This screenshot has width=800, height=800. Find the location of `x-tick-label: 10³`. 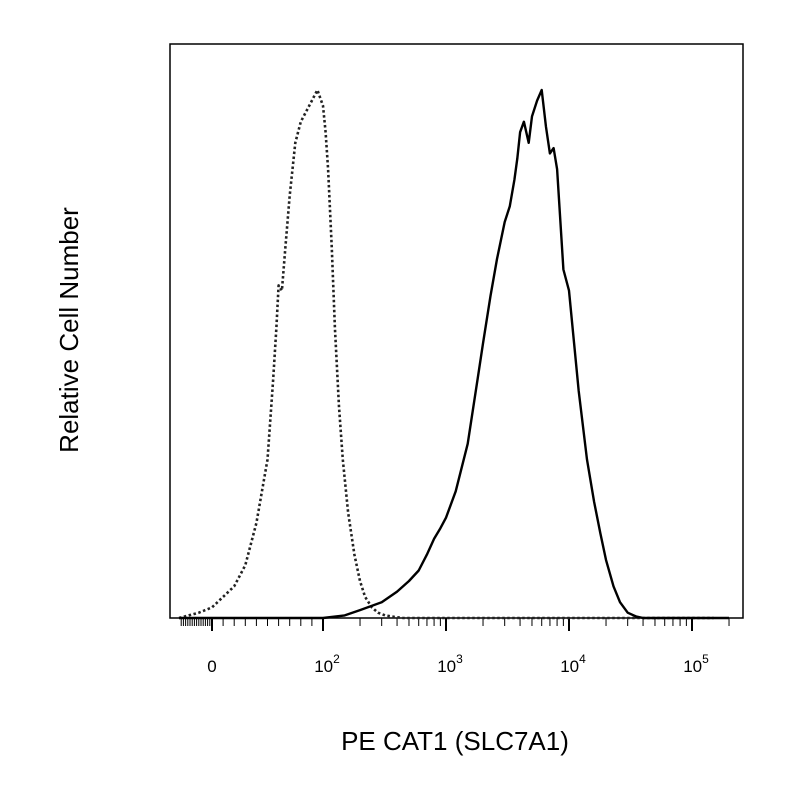

x-tick-label: 10³ is located at coordinates (450, 664).